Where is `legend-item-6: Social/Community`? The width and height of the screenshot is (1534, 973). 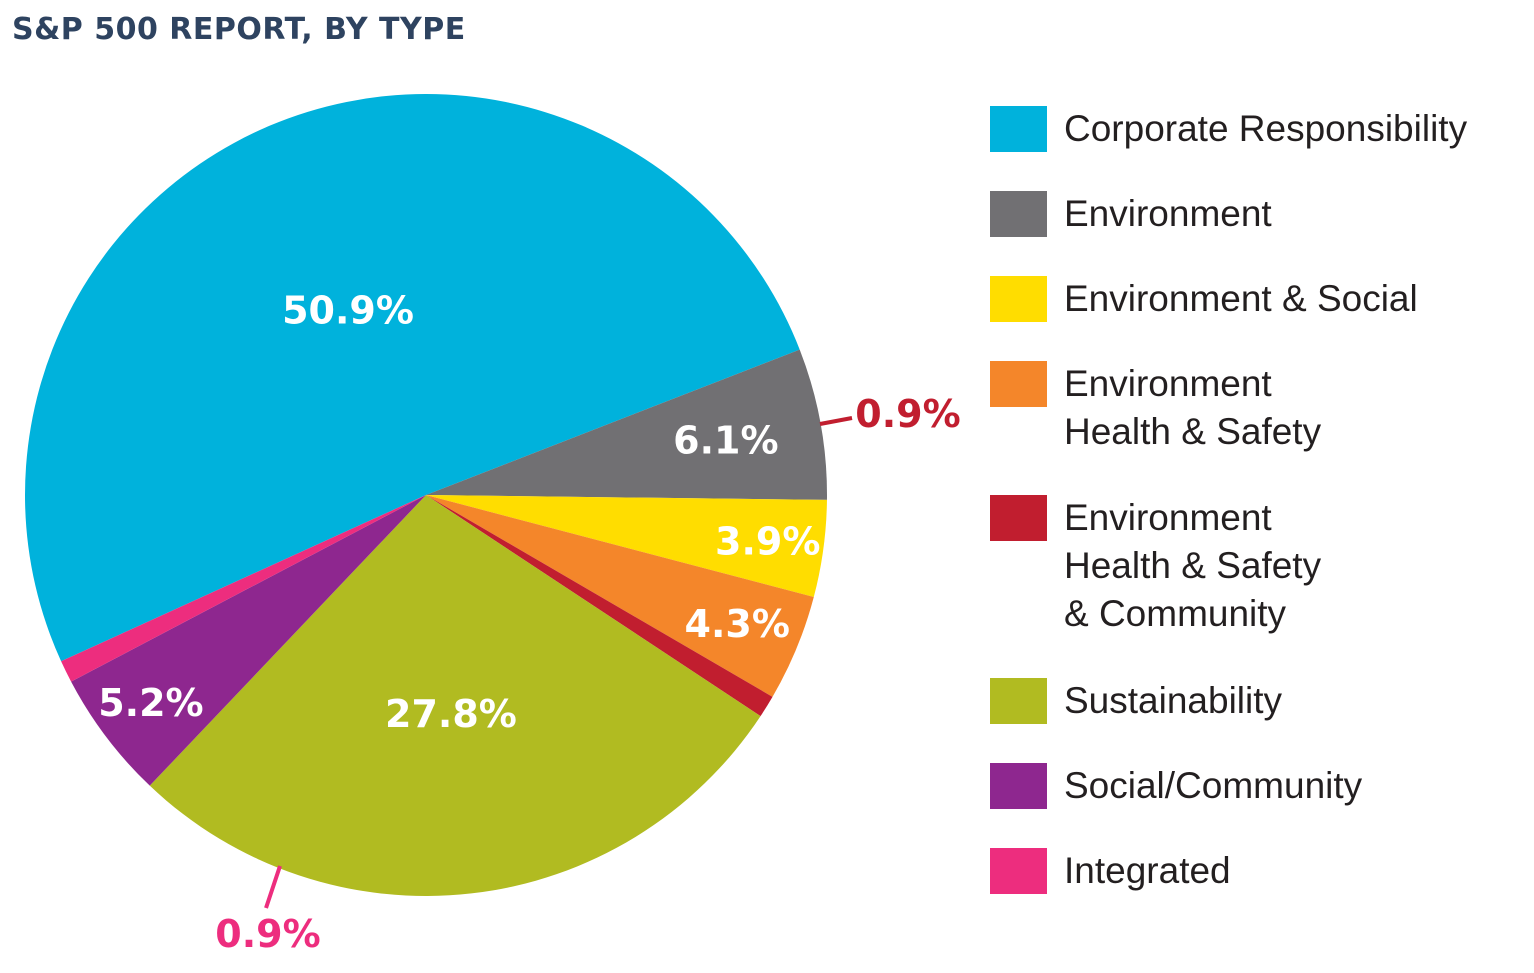
legend-item-6: Social/Community is located at coordinates (1176, 786).